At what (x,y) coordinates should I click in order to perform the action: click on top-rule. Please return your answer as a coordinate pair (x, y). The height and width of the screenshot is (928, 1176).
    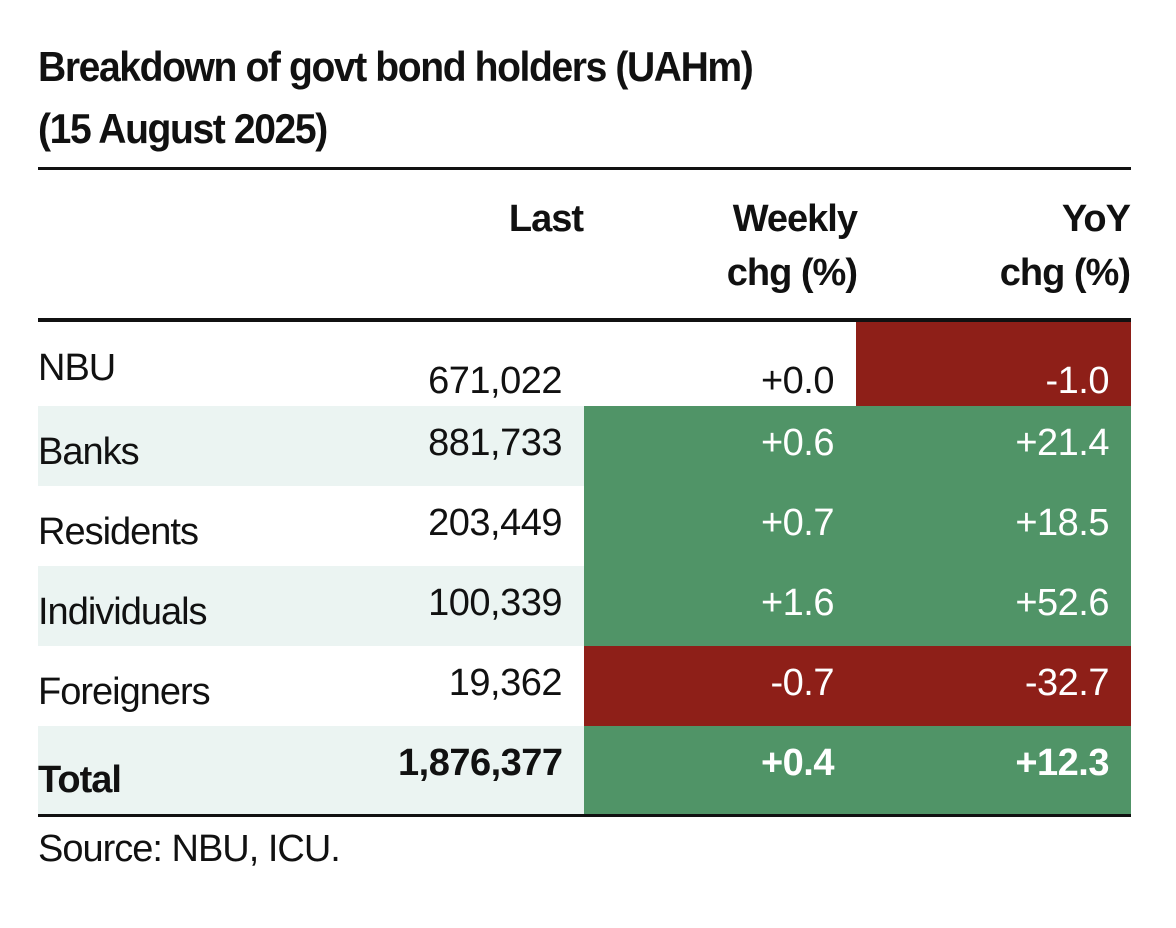
    Looking at the image, I should click on (584, 168).